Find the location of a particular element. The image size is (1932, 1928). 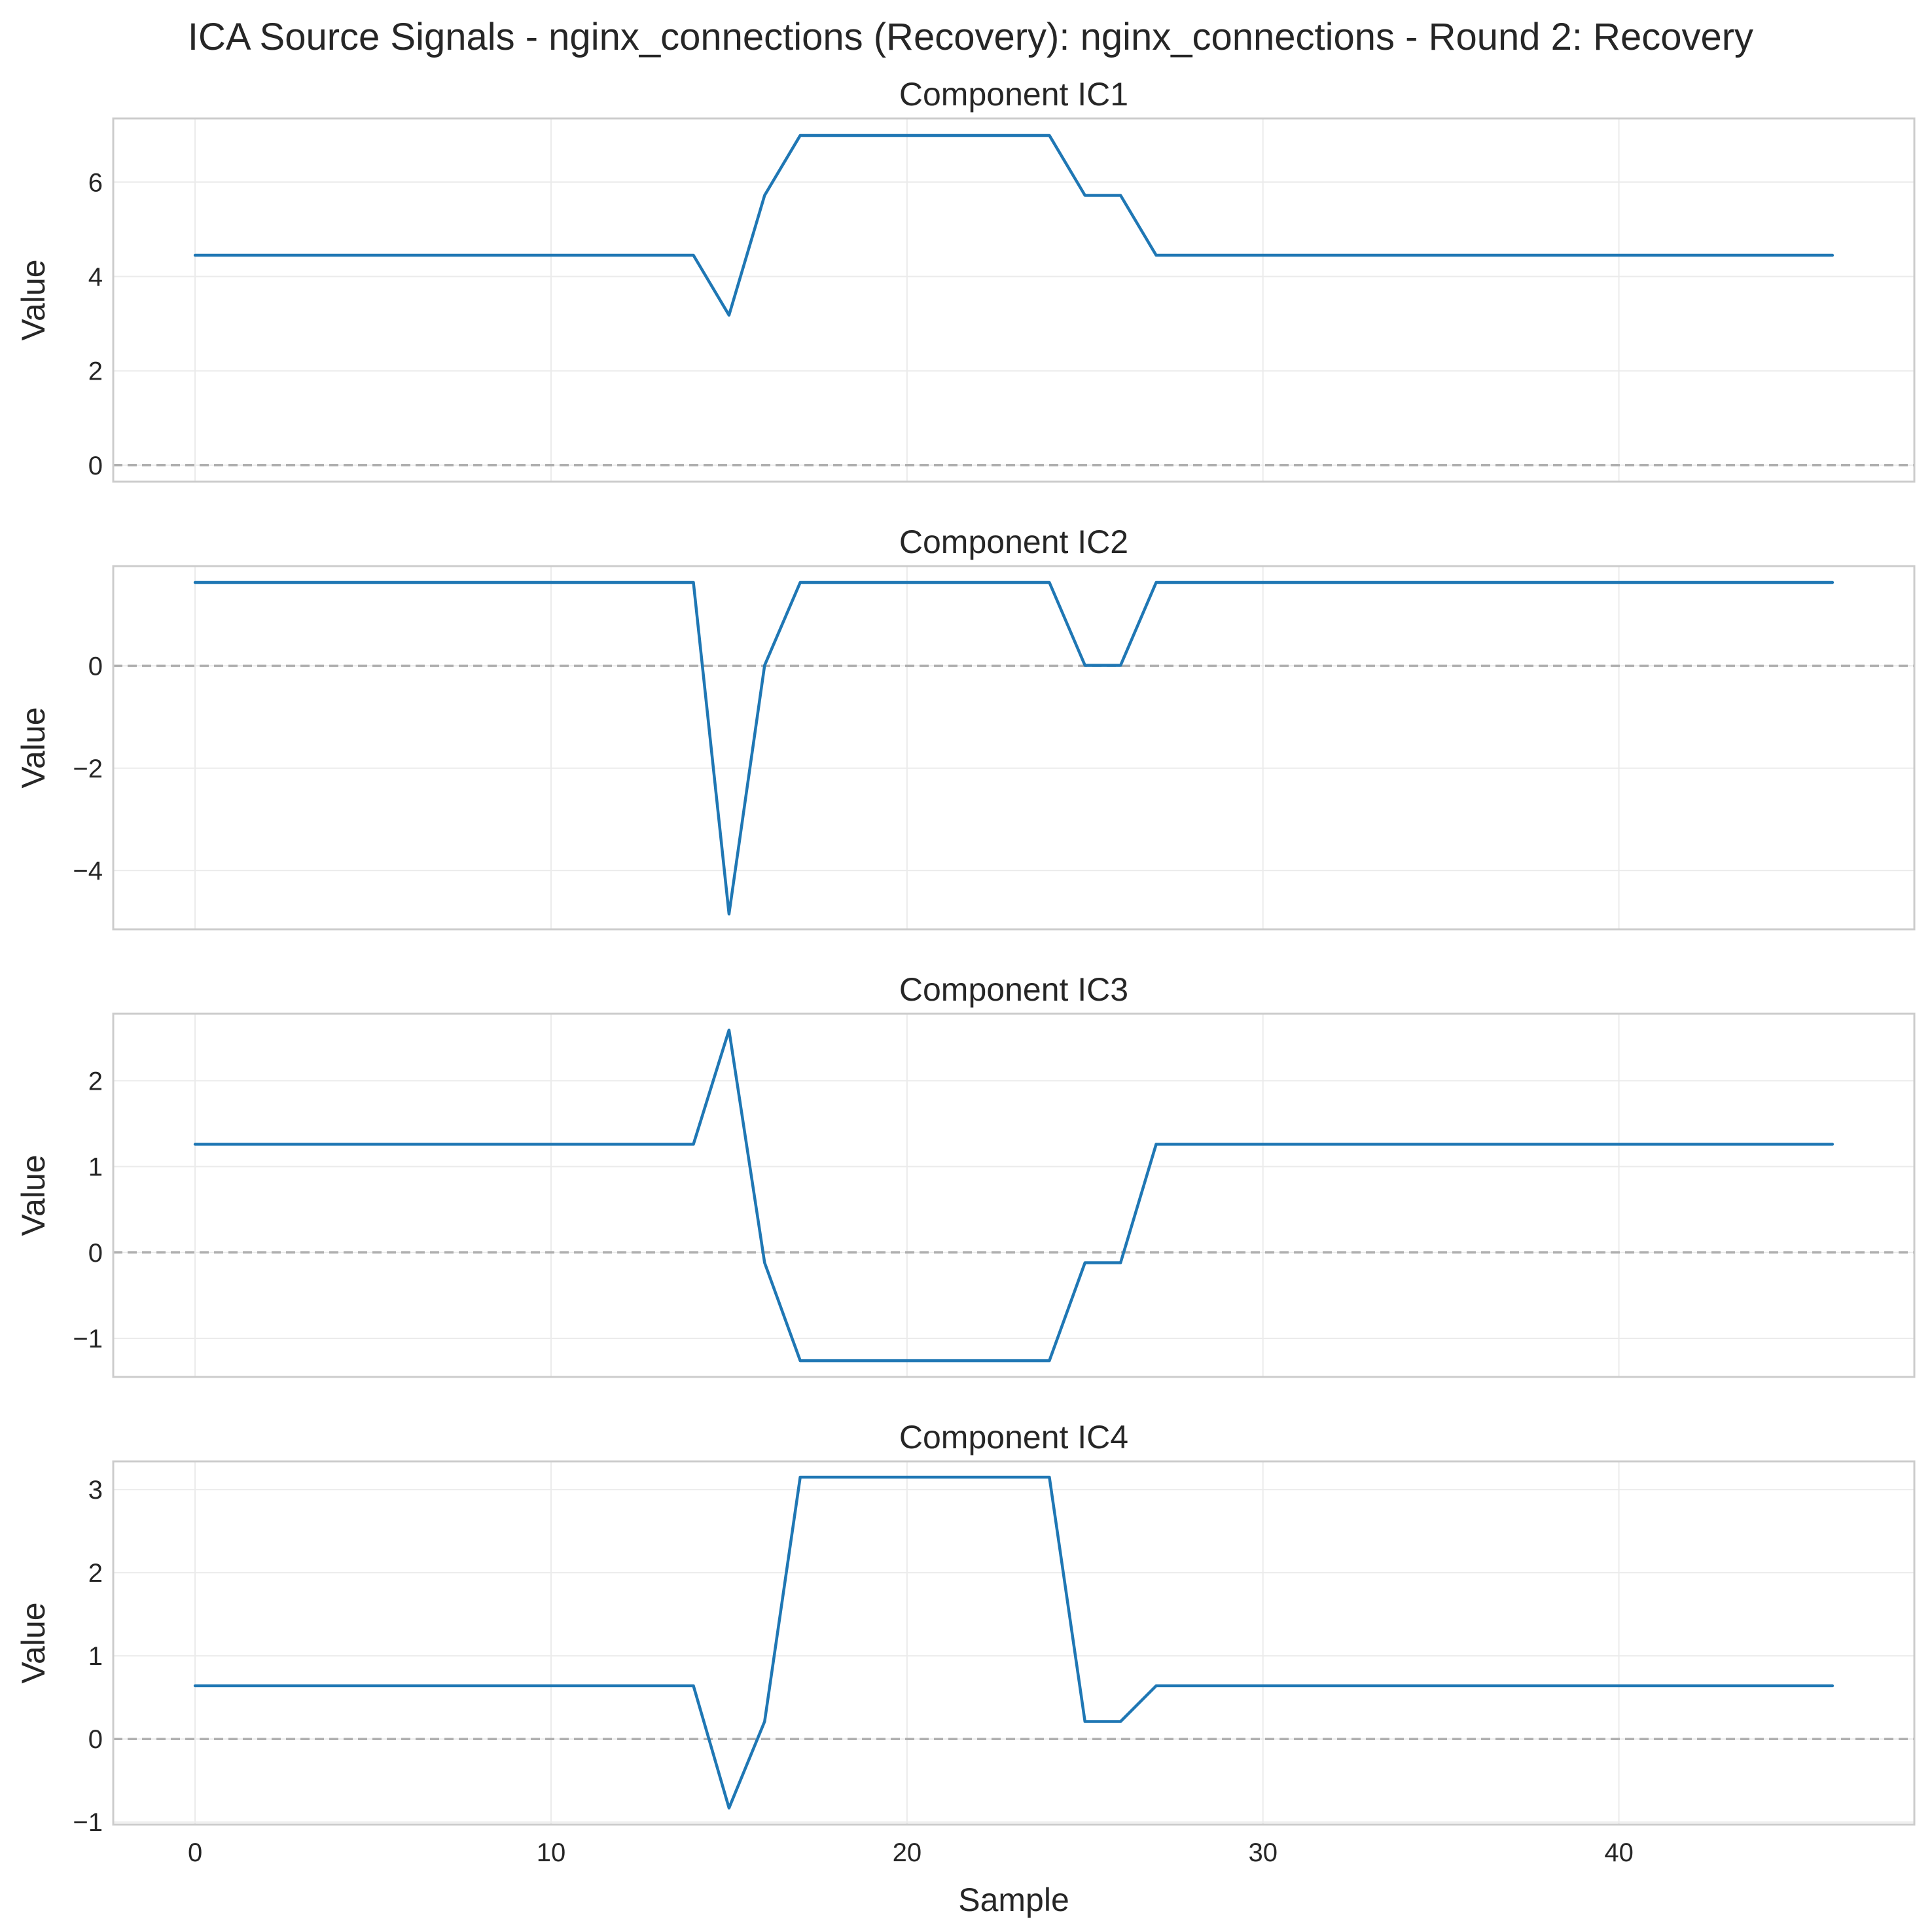

y-tick-label: −2 is located at coordinates (88, 769).